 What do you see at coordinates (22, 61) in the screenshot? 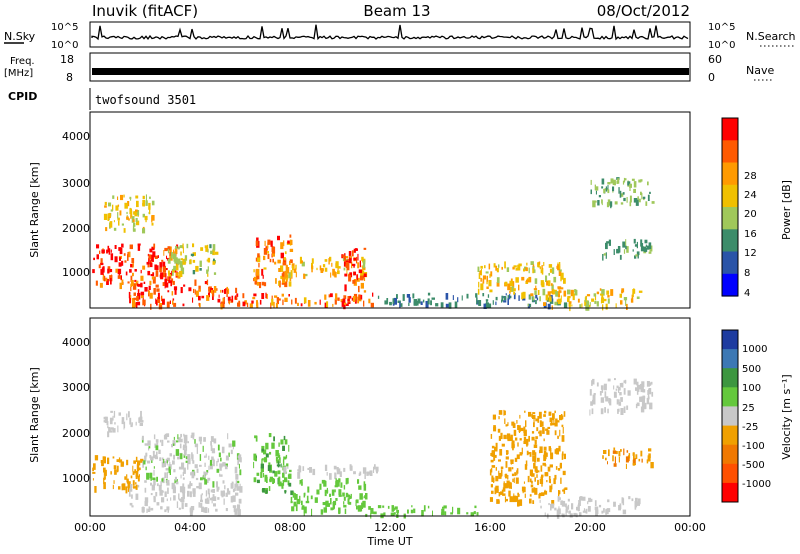
I see `freq-label: Freq.` at bounding box center [22, 61].